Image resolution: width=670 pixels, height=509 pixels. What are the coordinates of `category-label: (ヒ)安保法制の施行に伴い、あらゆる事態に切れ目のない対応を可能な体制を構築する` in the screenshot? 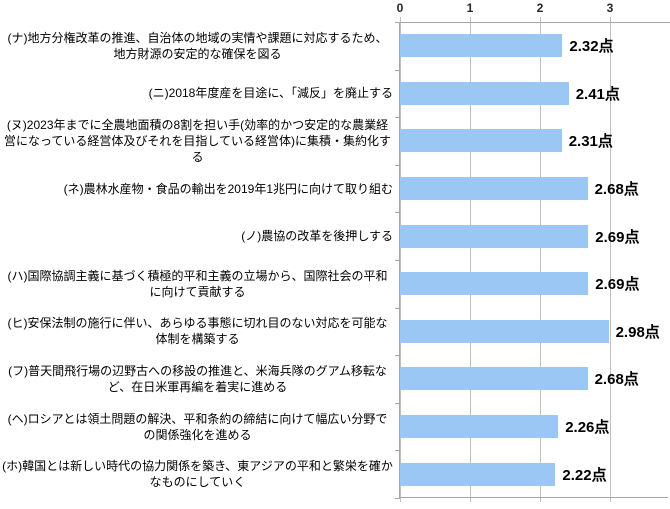 It's located at (197, 331).